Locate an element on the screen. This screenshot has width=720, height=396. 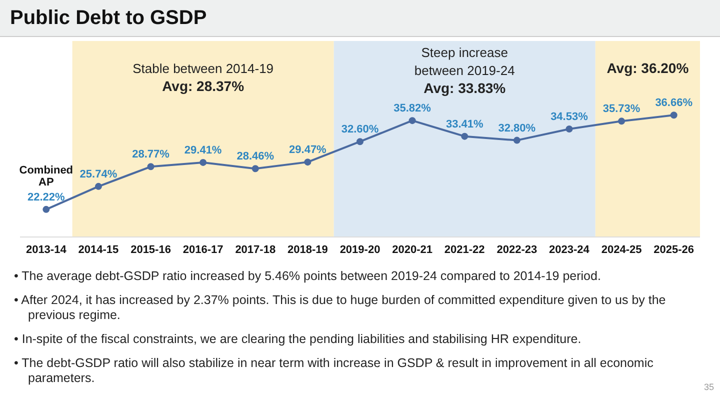
data-label: 35.82% is located at coordinates (413, 108).